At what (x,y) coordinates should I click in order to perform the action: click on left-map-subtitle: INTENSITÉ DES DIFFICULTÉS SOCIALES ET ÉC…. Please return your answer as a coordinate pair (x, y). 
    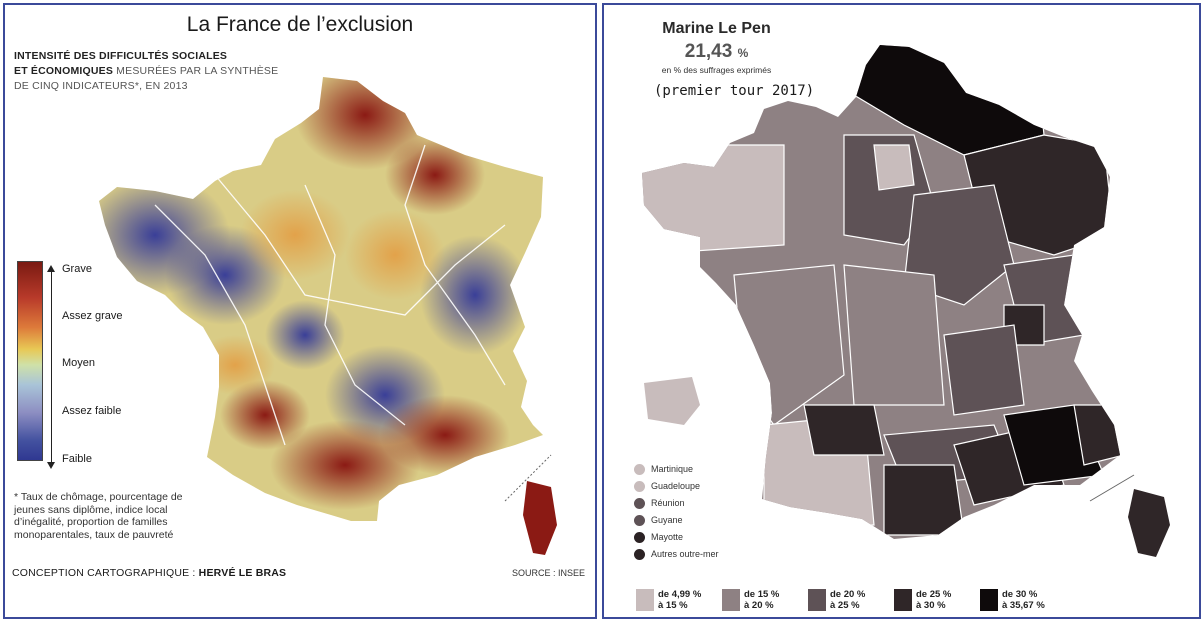
    Looking at the image, I should click on (146, 71).